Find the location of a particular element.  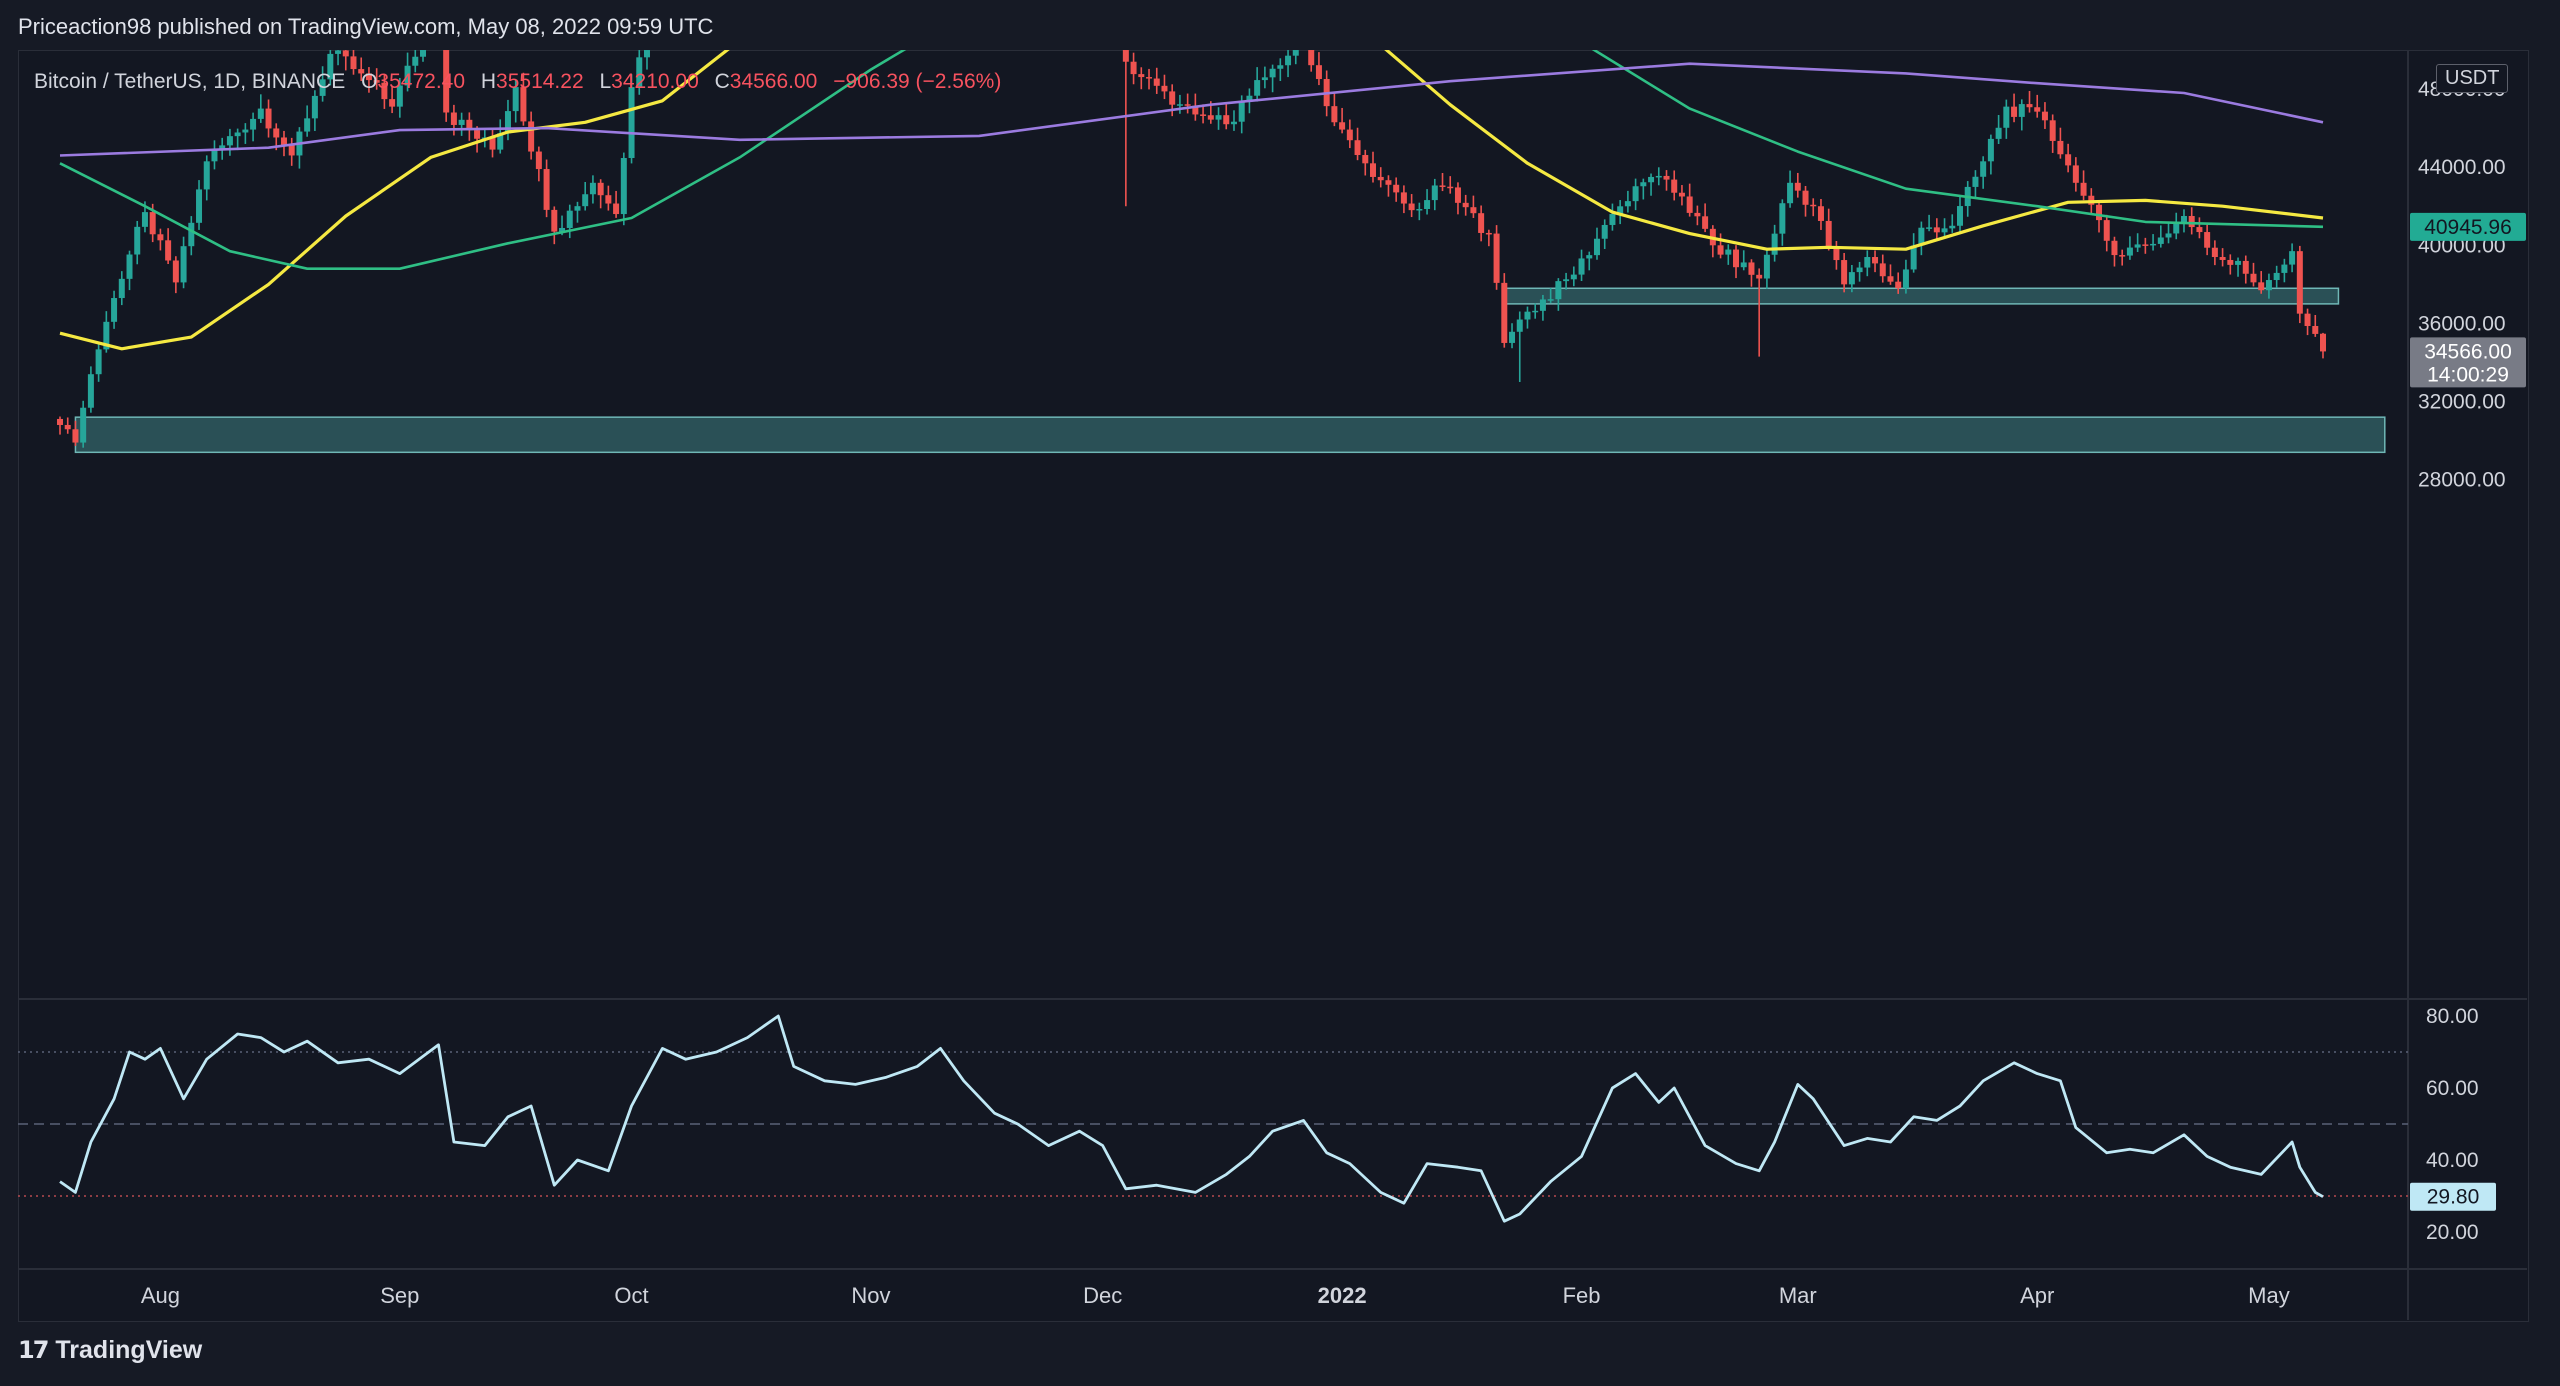

time-tick-label: Nov is located at coordinates (870, 1295).